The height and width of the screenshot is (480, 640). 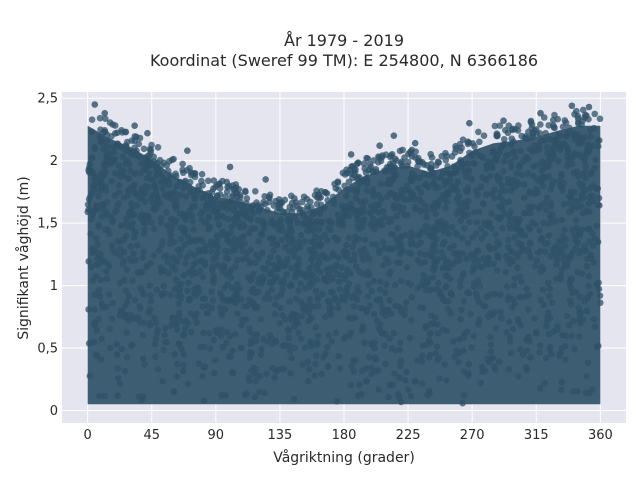 What do you see at coordinates (54, 286) in the screenshot?
I see `y-tick-label: 1` at bounding box center [54, 286].